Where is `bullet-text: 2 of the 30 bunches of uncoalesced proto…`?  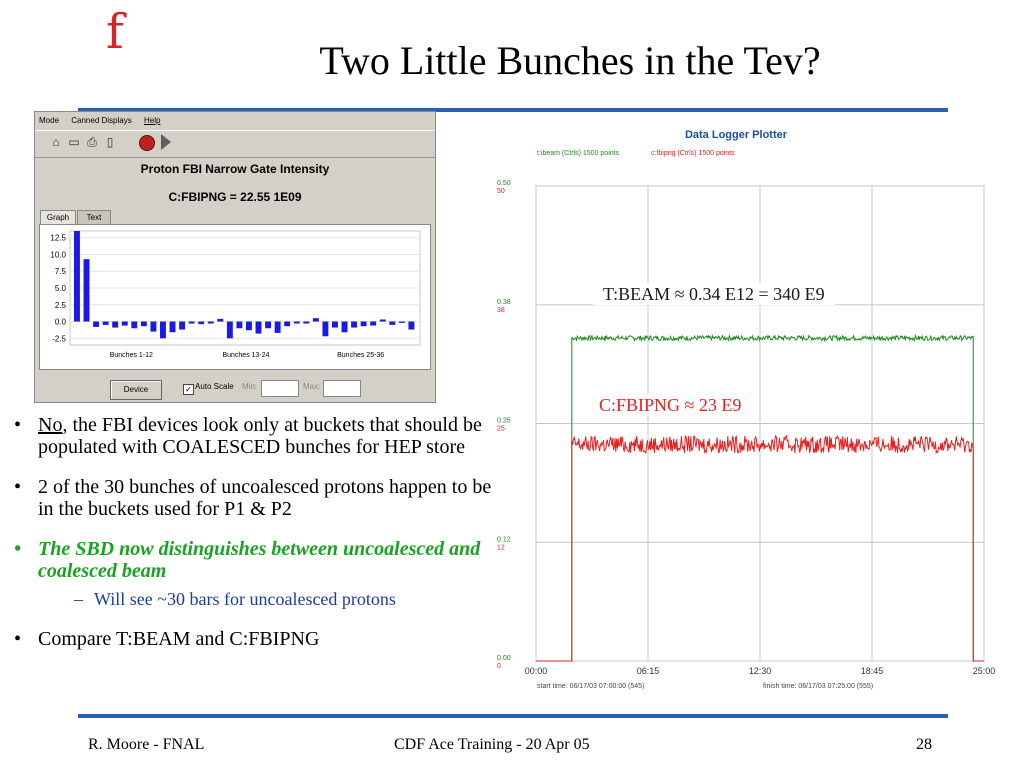
bullet-text: 2 of the 30 bunches of uncoalesced proto… is located at coordinates (265, 498).